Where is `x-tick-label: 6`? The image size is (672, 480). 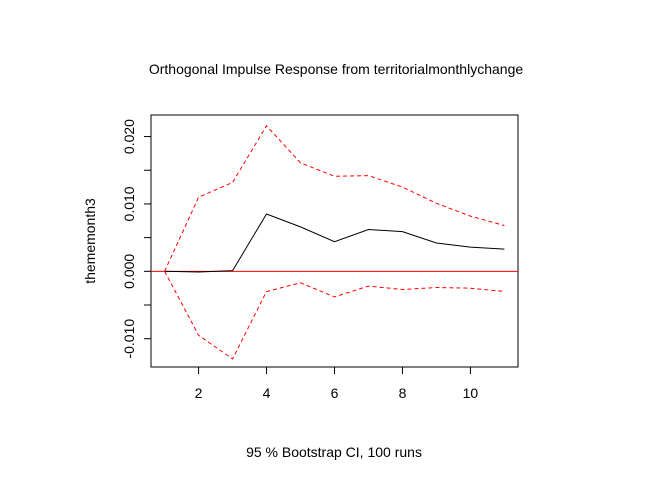 x-tick-label: 6 is located at coordinates (335, 393).